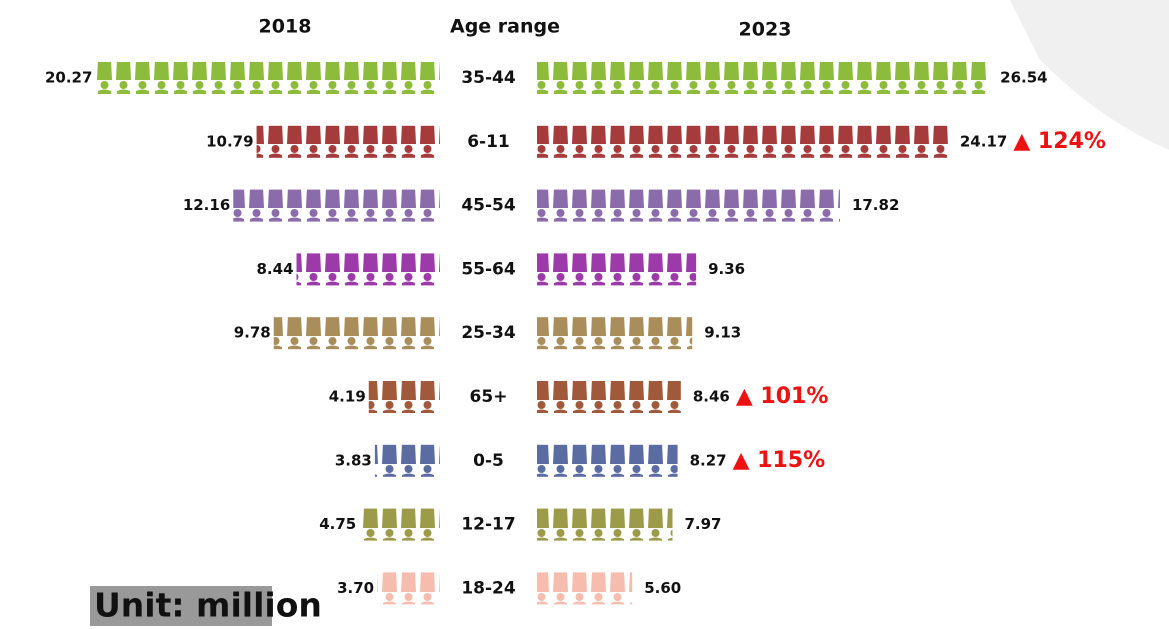 This screenshot has width=1169, height=629. What do you see at coordinates (702, 524) in the screenshot?
I see `value-label: 7.97` at bounding box center [702, 524].